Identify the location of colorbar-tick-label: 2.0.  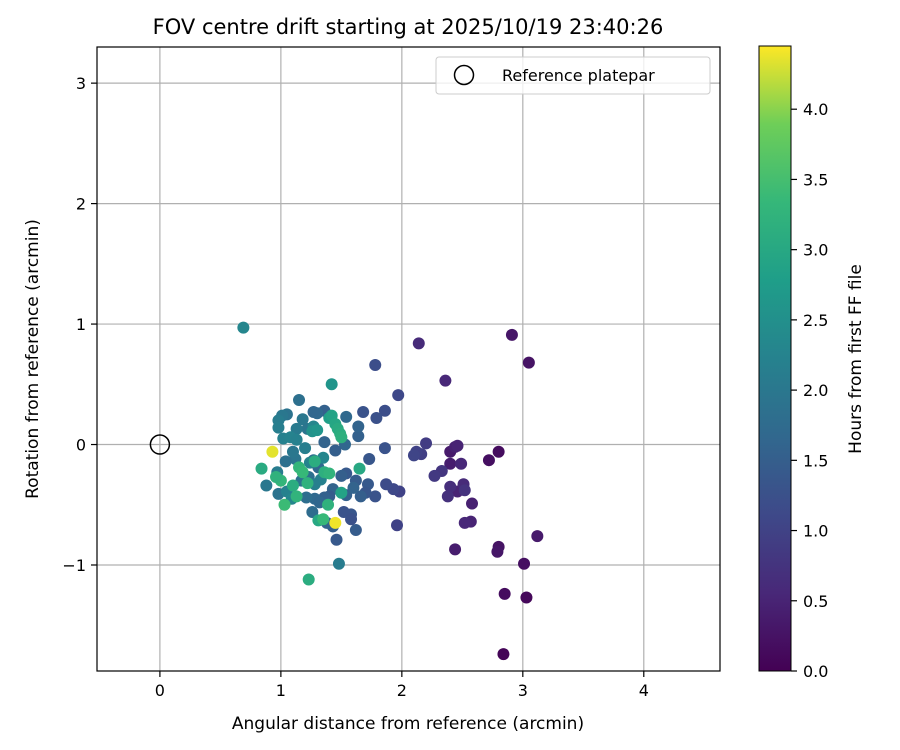
(815, 390).